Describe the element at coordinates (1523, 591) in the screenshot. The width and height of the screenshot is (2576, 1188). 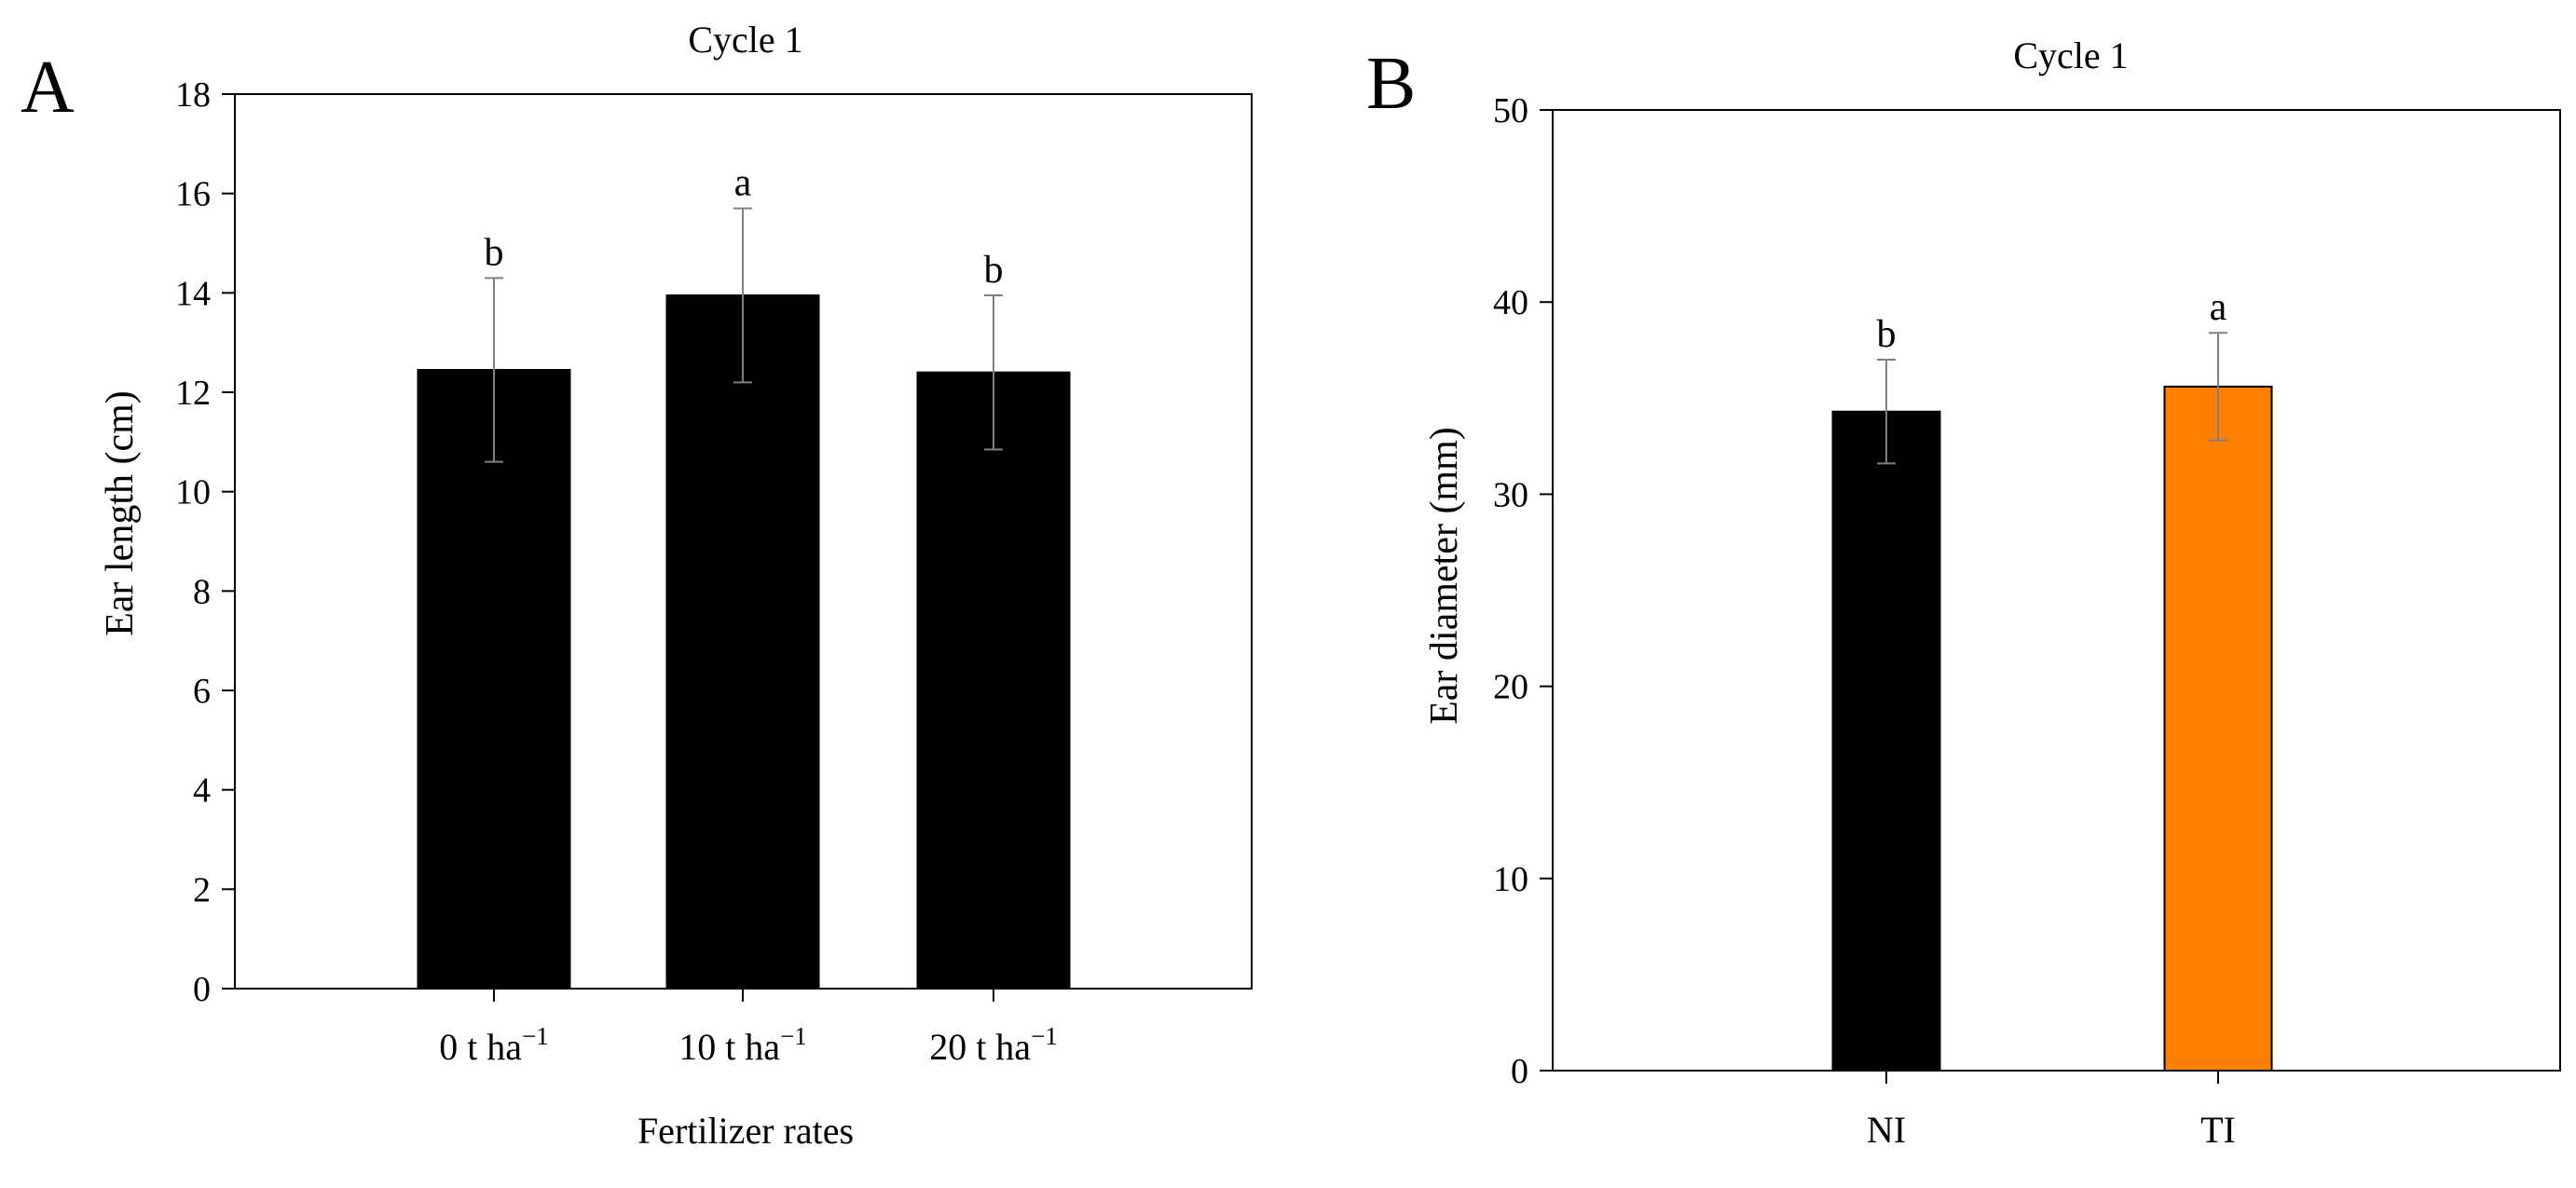
I see `panel-b-y-ticks: 0 10 20 30 40 50` at that location.